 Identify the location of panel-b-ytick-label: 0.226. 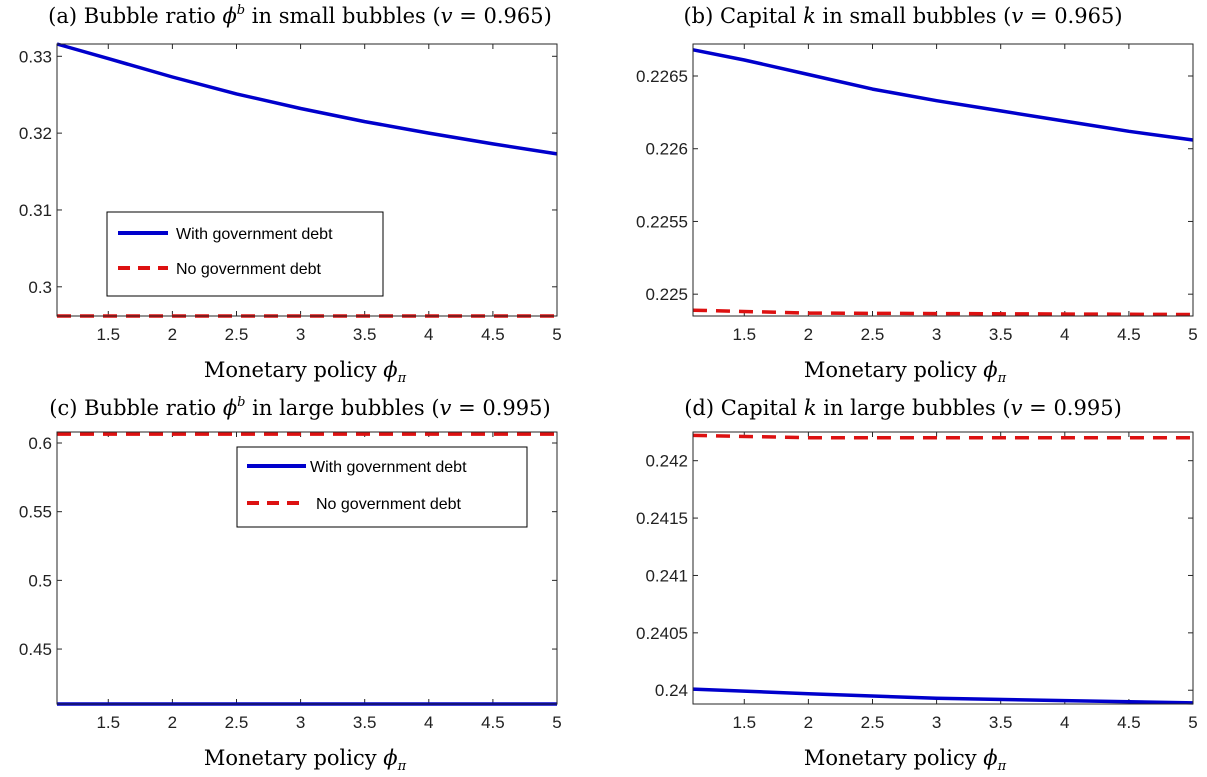
(666, 149).